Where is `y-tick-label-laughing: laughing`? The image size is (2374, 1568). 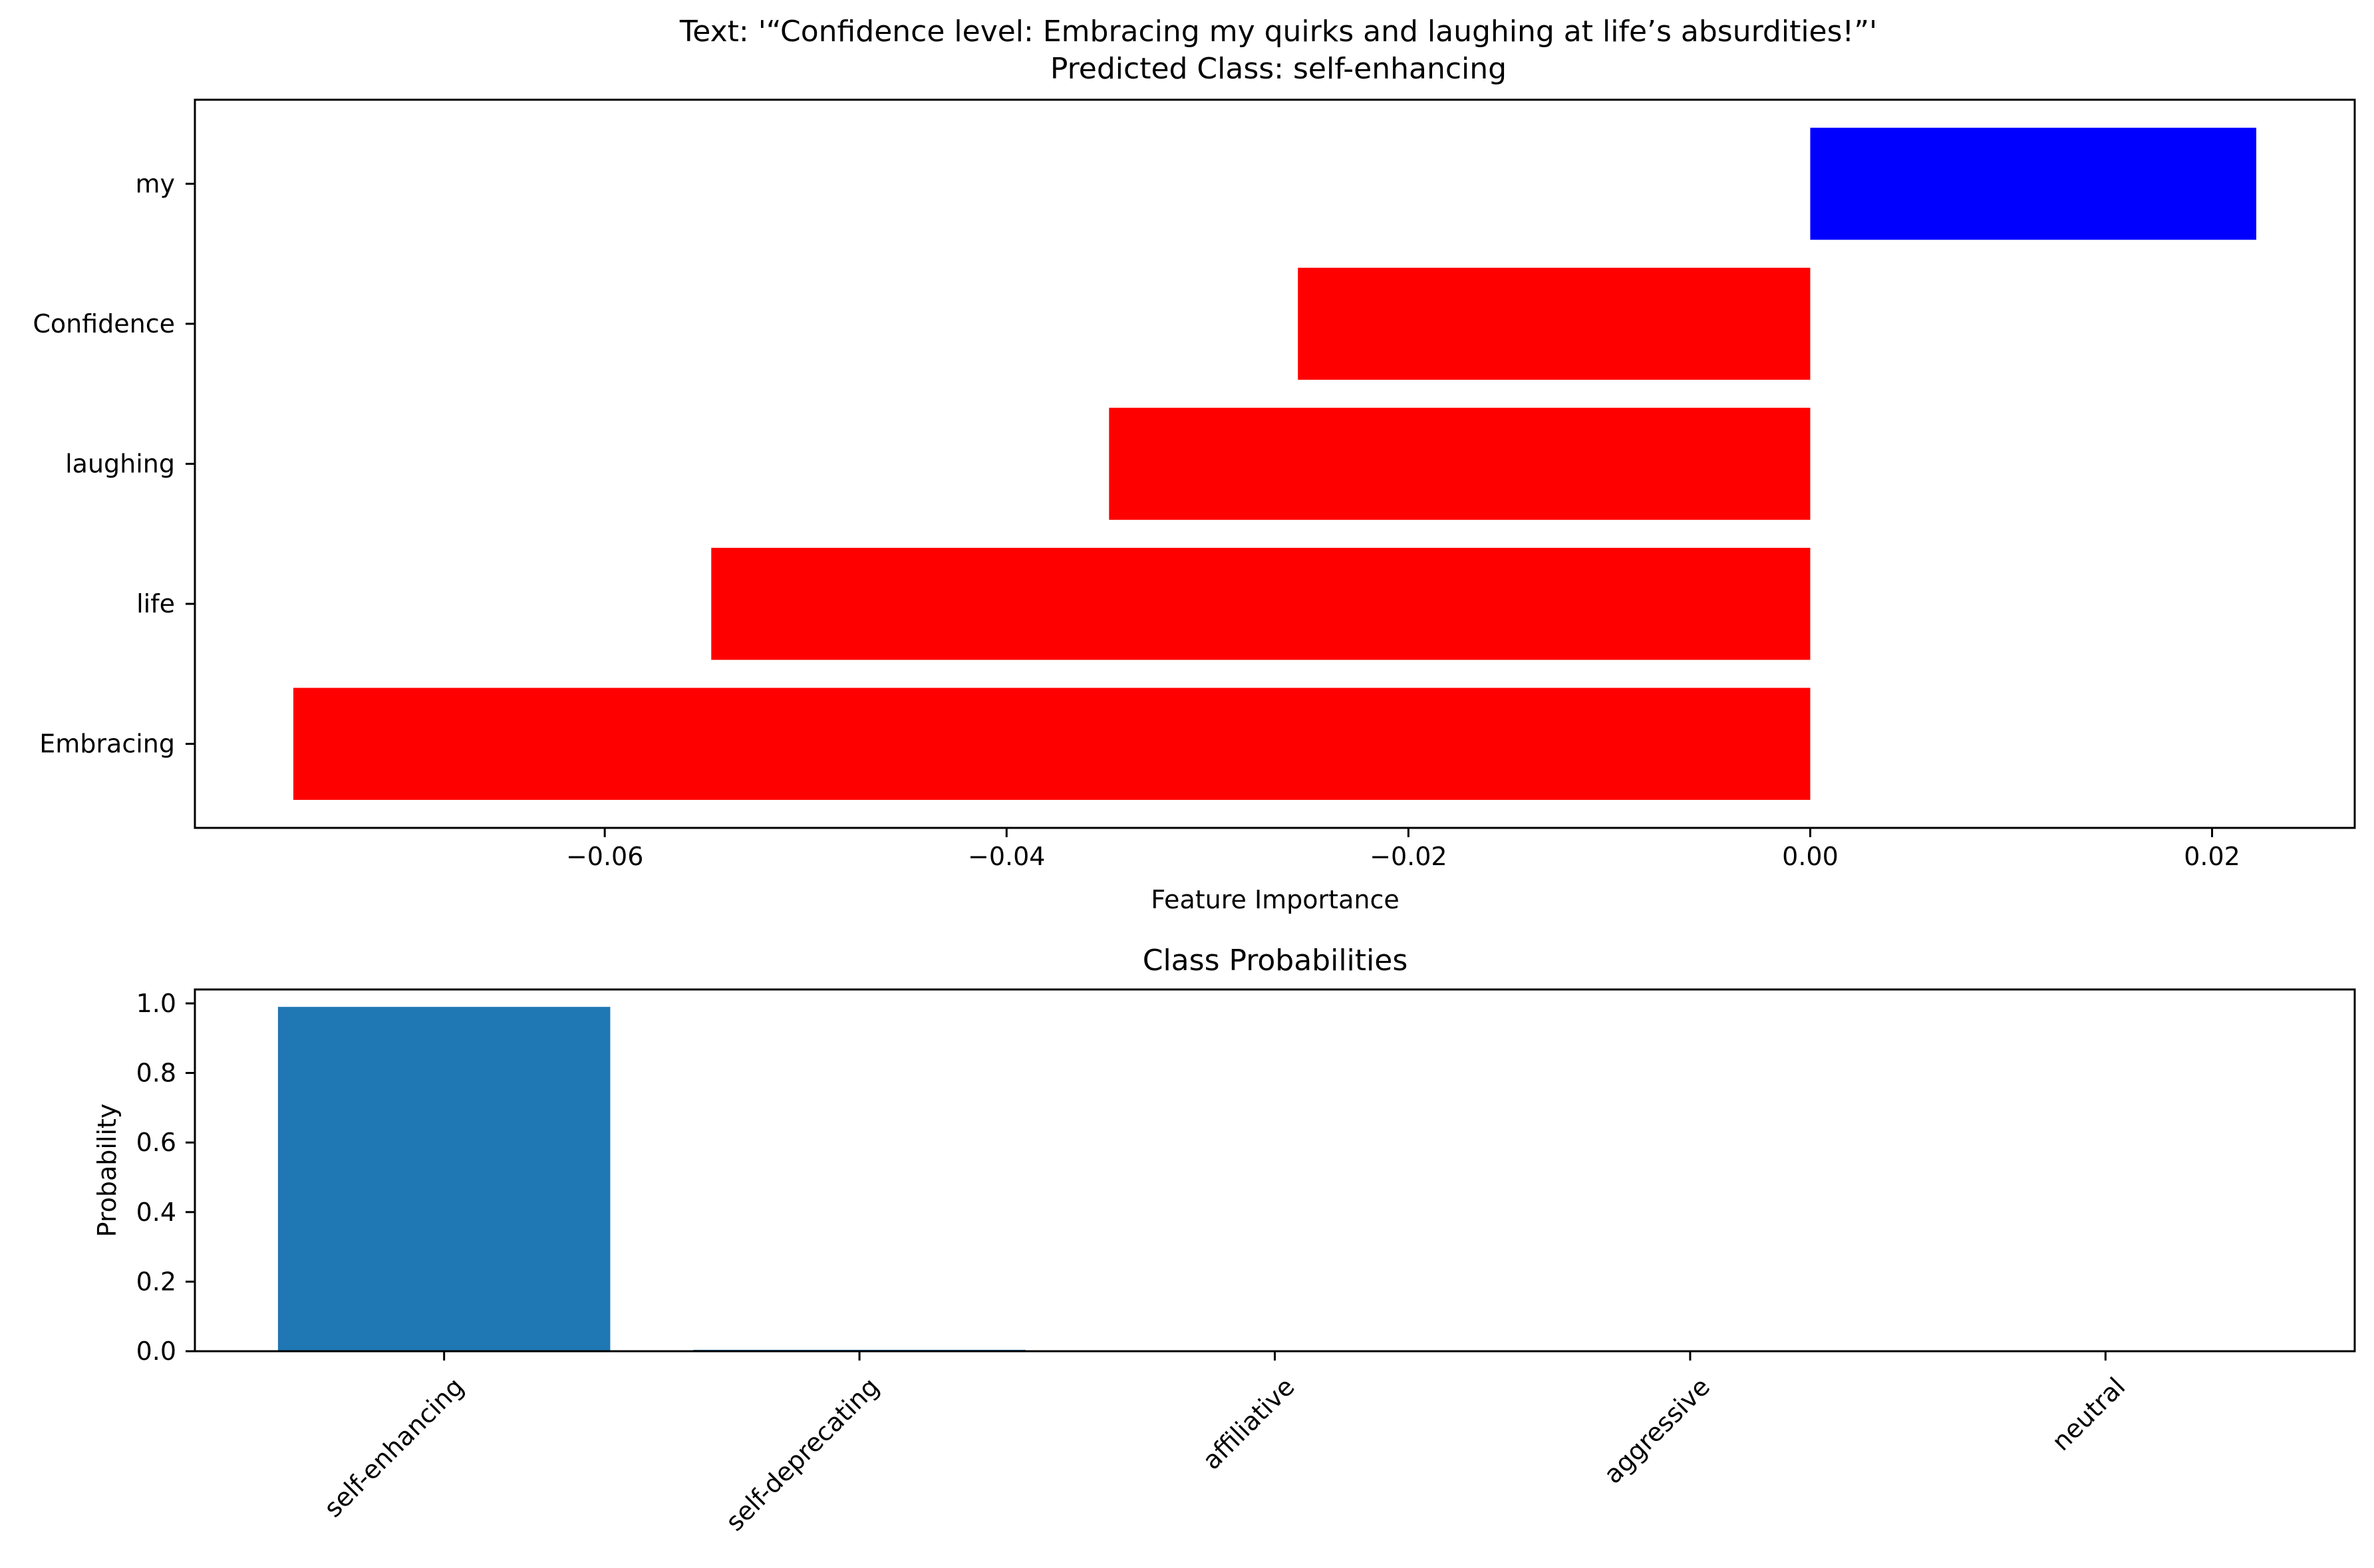 y-tick-label-laughing: laughing is located at coordinates (120, 464).